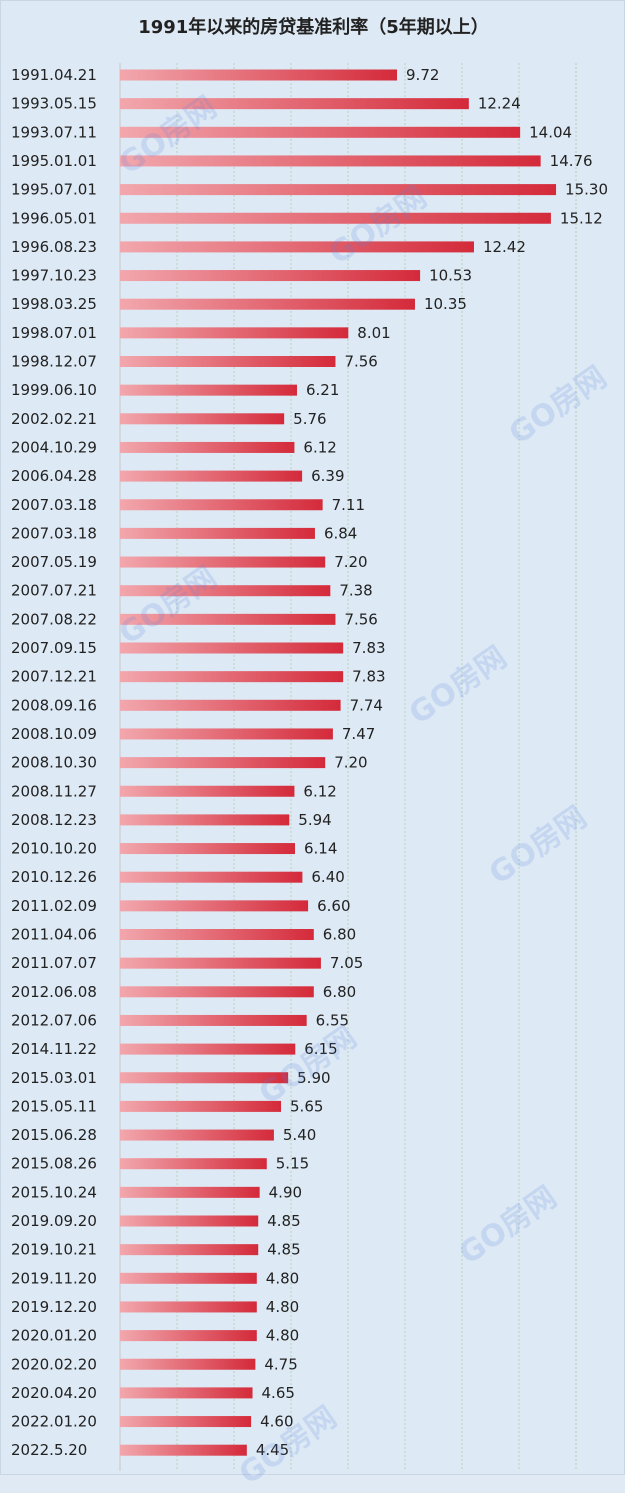 The height and width of the screenshot is (1493, 625). What do you see at coordinates (54, 734) in the screenshot?
I see `category-label: 2008.10.09` at bounding box center [54, 734].